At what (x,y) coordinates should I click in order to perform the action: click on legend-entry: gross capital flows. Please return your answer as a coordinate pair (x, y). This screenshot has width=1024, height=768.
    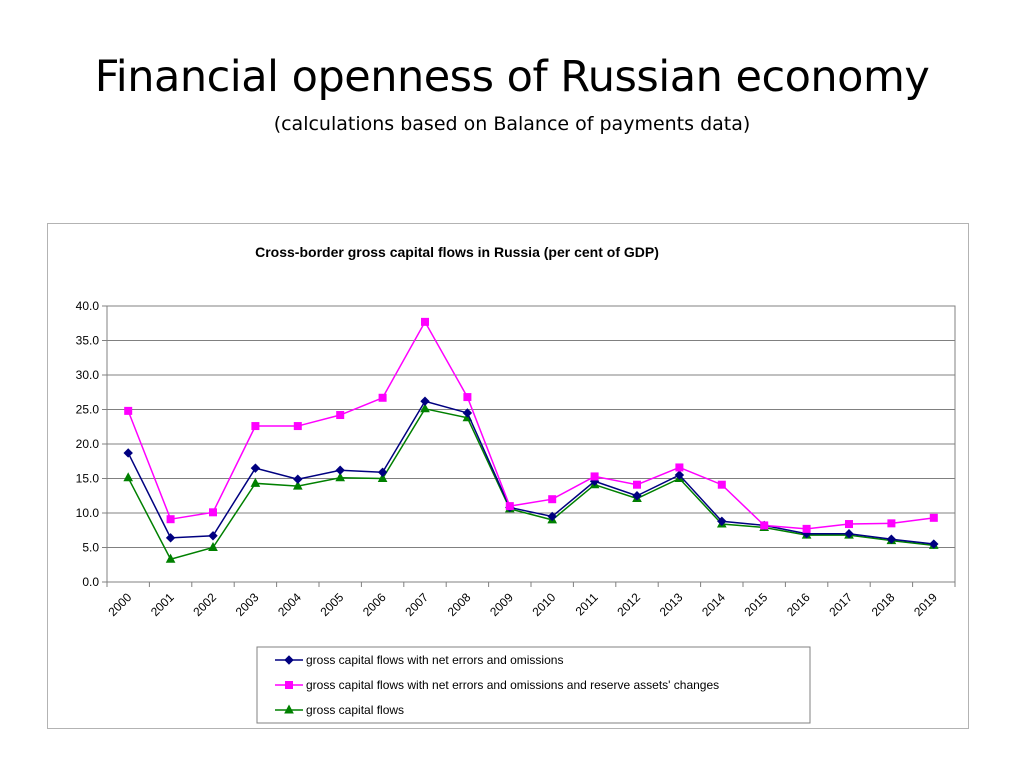
    Looking at the image, I should click on (339, 710).